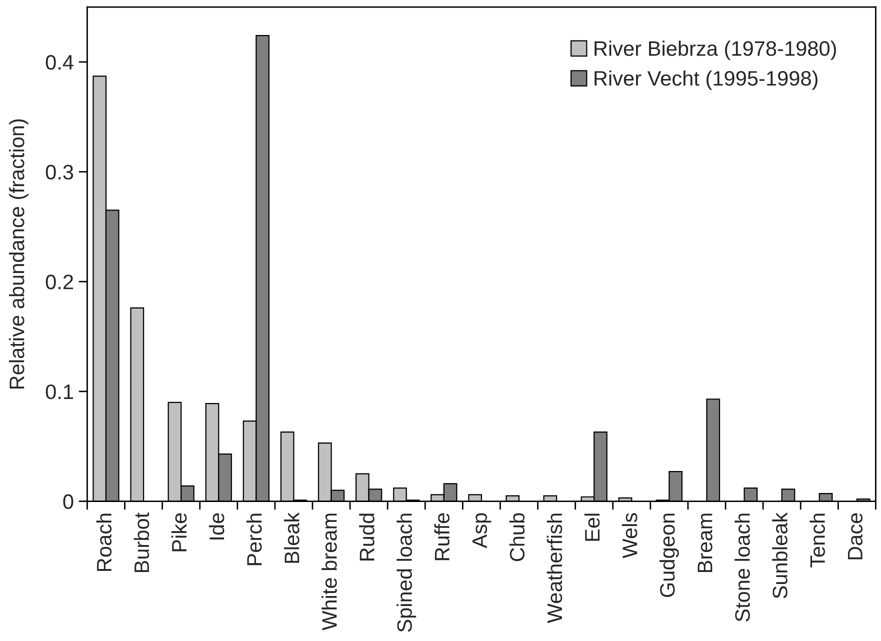 Image resolution: width=881 pixels, height=641 pixels. I want to click on x-tick-label: Burbot, so click(142, 542).